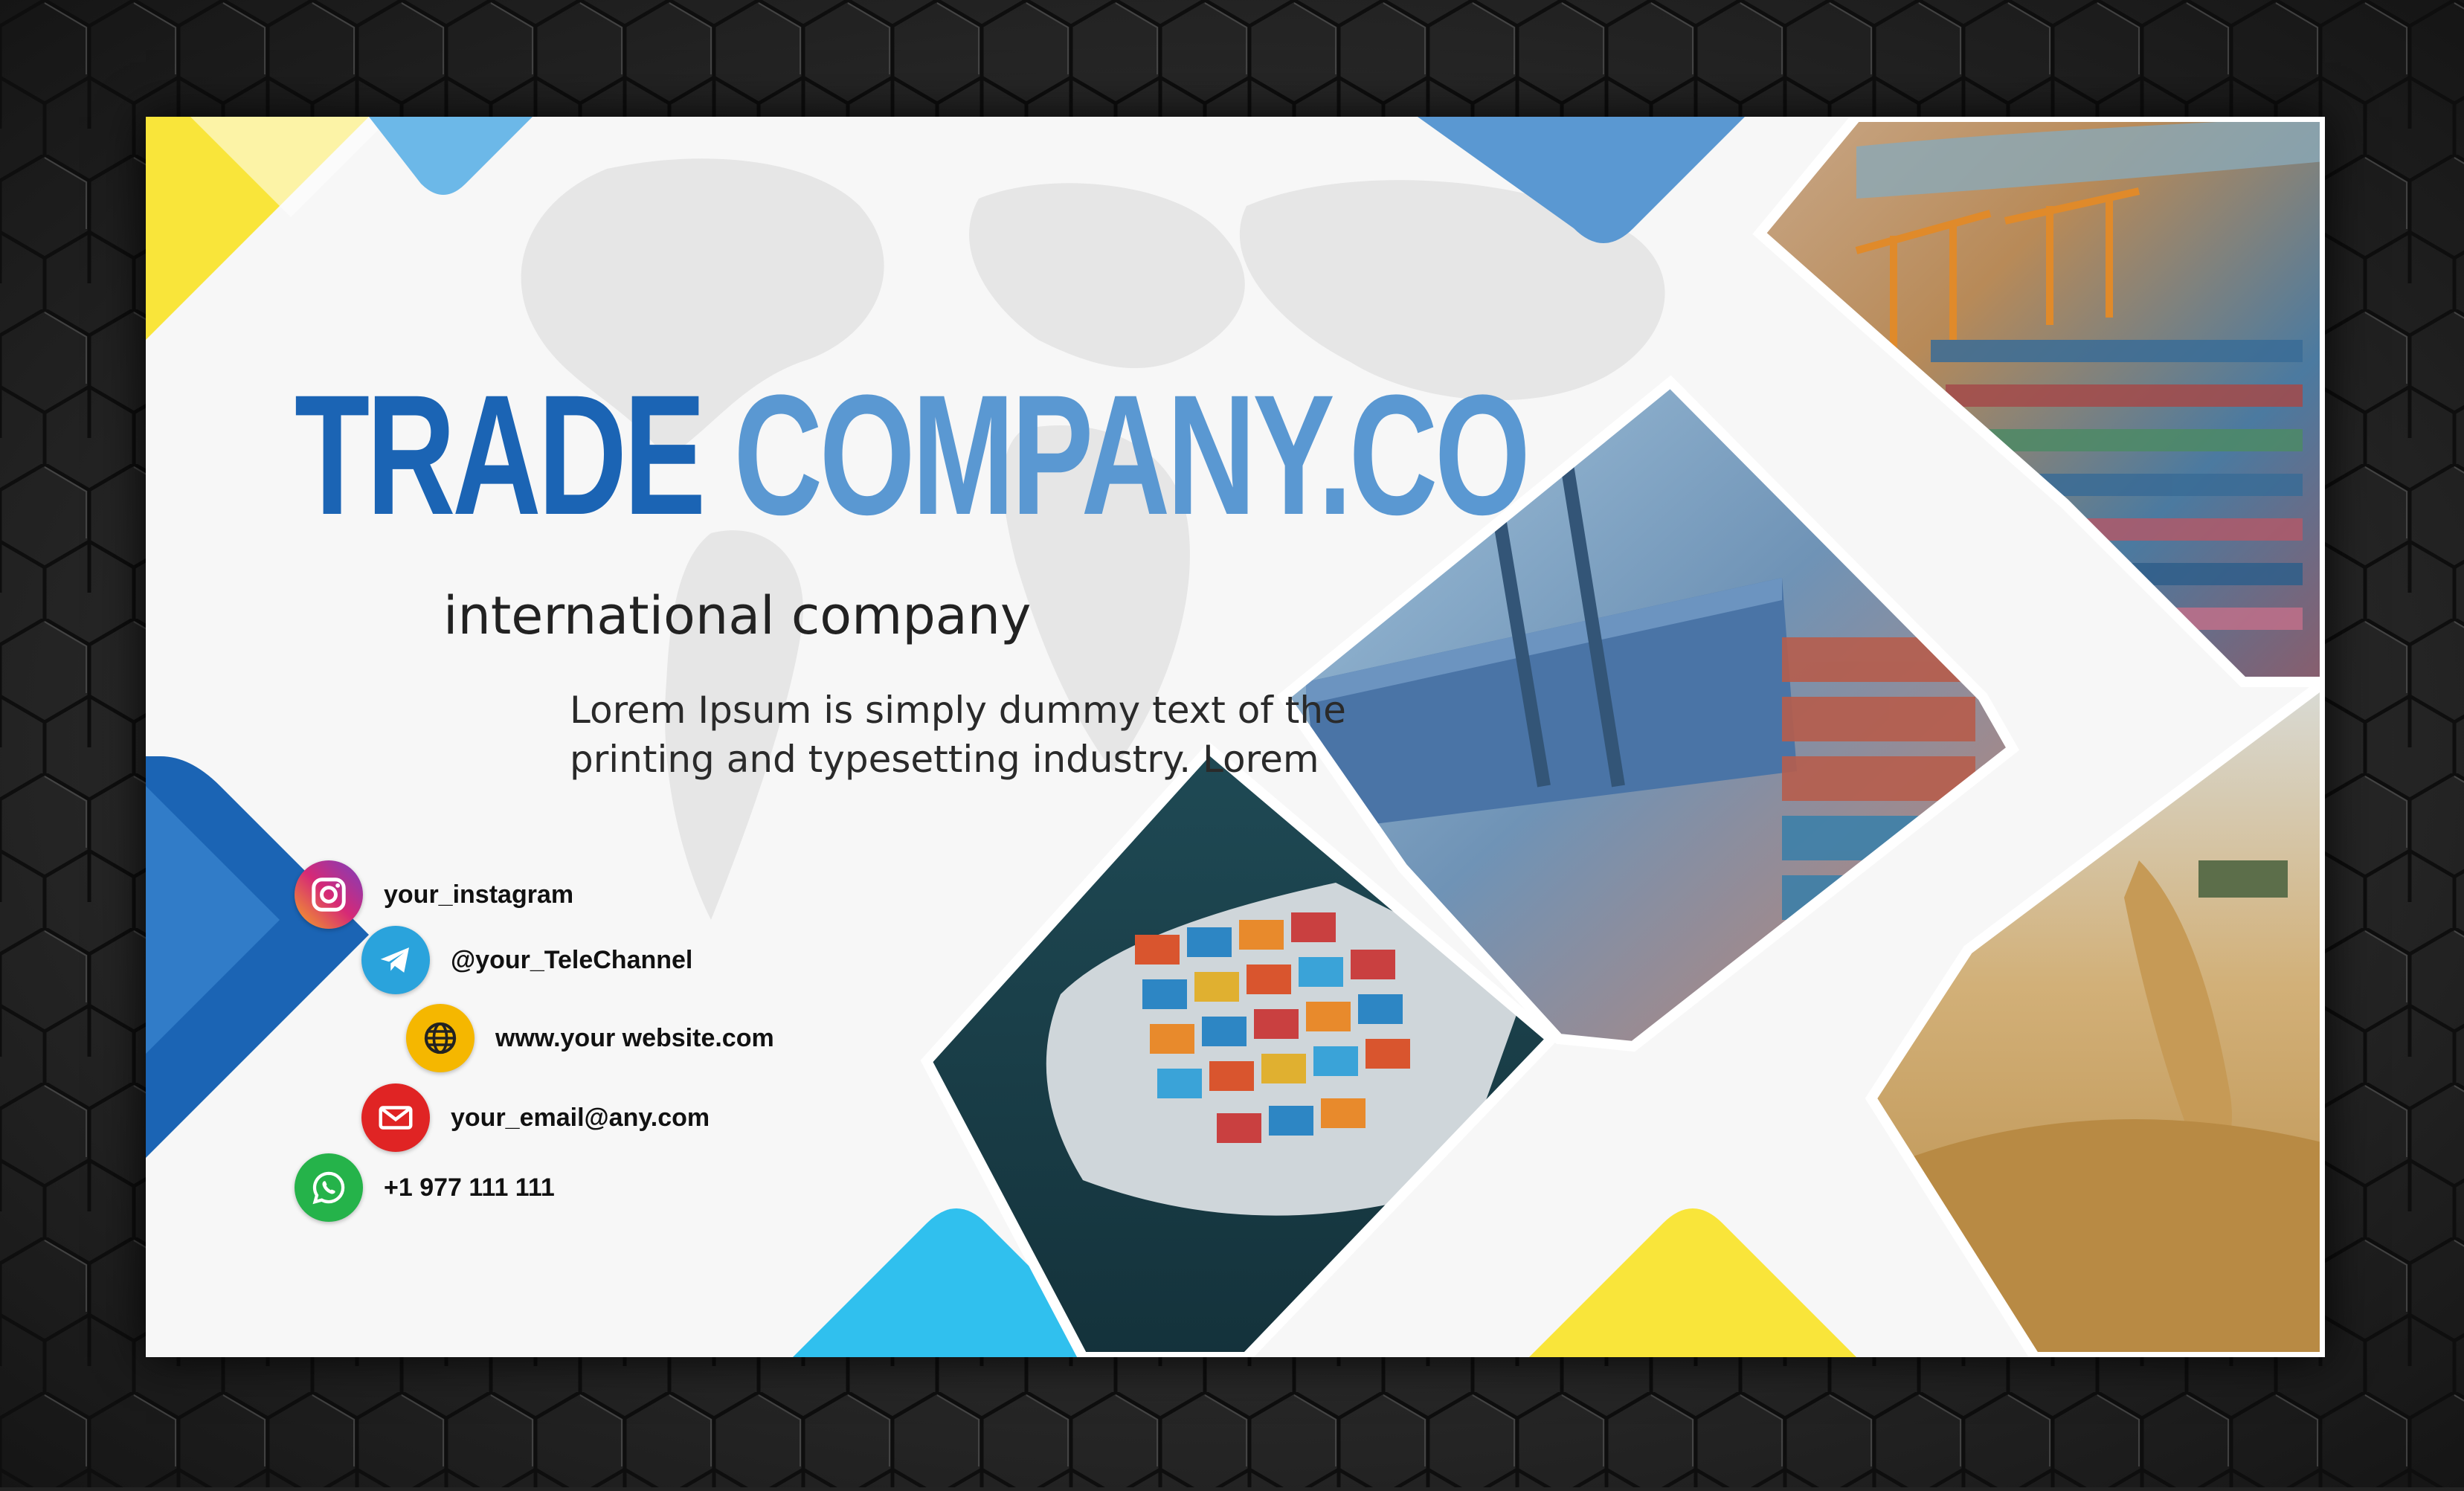 The image size is (2464, 1491). What do you see at coordinates (479, 894) in the screenshot?
I see `instagram-handle: your_instagram` at bounding box center [479, 894].